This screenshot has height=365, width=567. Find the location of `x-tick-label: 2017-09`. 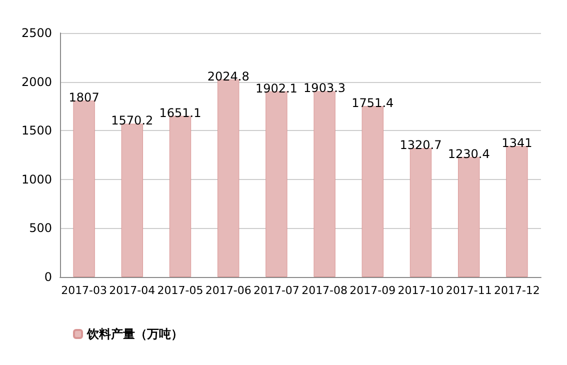

x-tick-label: 2017-09 is located at coordinates (373, 290).